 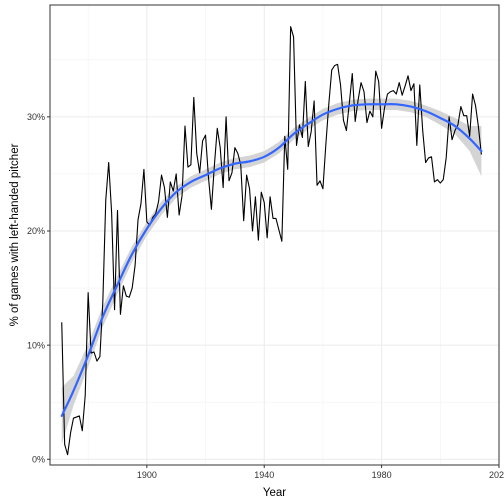 I want to click on y-tick-label: 30%, so click(x=36, y=117).